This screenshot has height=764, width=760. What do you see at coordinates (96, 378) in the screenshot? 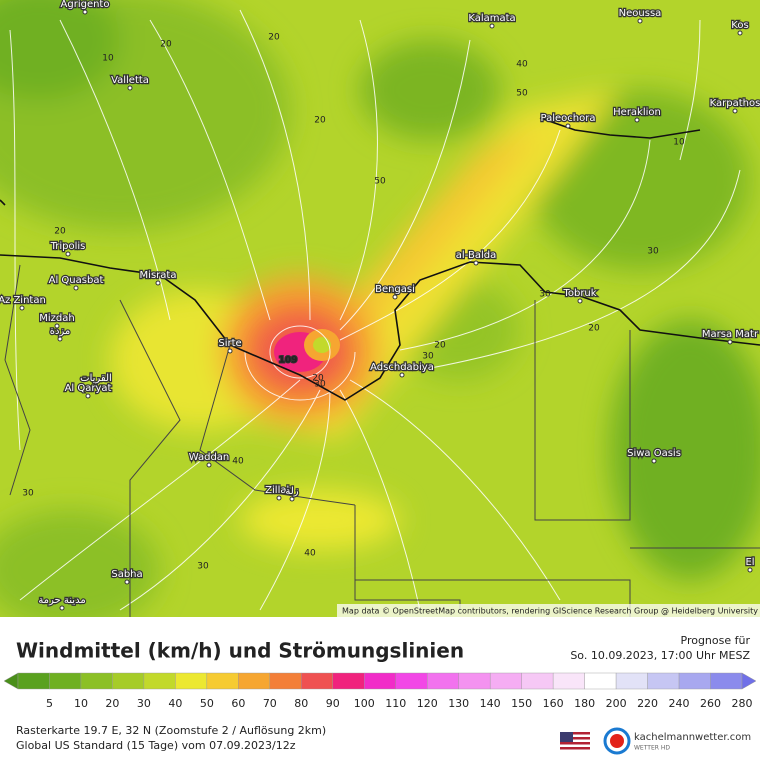
I see `place-label: القريات` at bounding box center [96, 378].